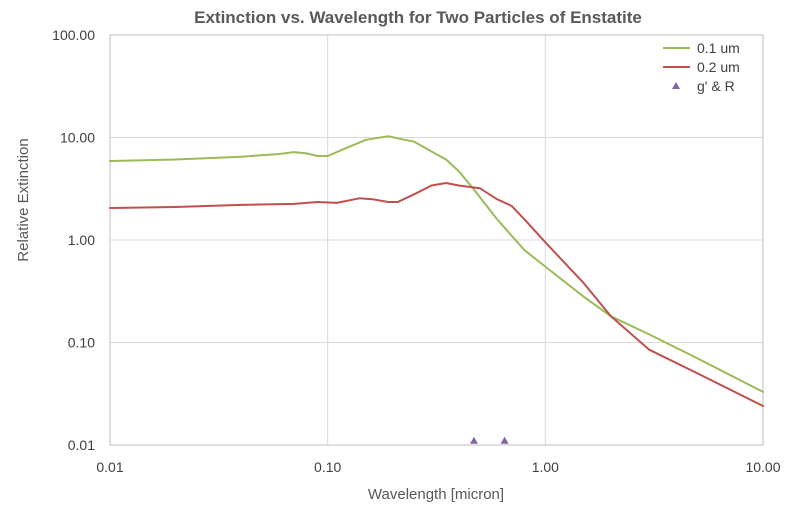  Describe the element at coordinates (23, 199) in the screenshot. I see `y-axis-title: Relative Extinction` at that location.